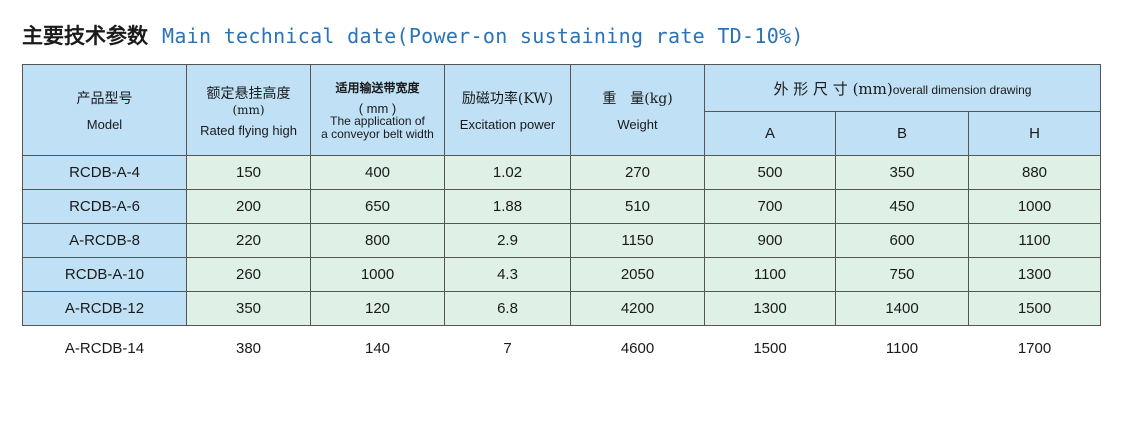 Image resolution: width=1123 pixels, height=432 pixels. I want to click on cell-dim-a: 1300, so click(770, 308).